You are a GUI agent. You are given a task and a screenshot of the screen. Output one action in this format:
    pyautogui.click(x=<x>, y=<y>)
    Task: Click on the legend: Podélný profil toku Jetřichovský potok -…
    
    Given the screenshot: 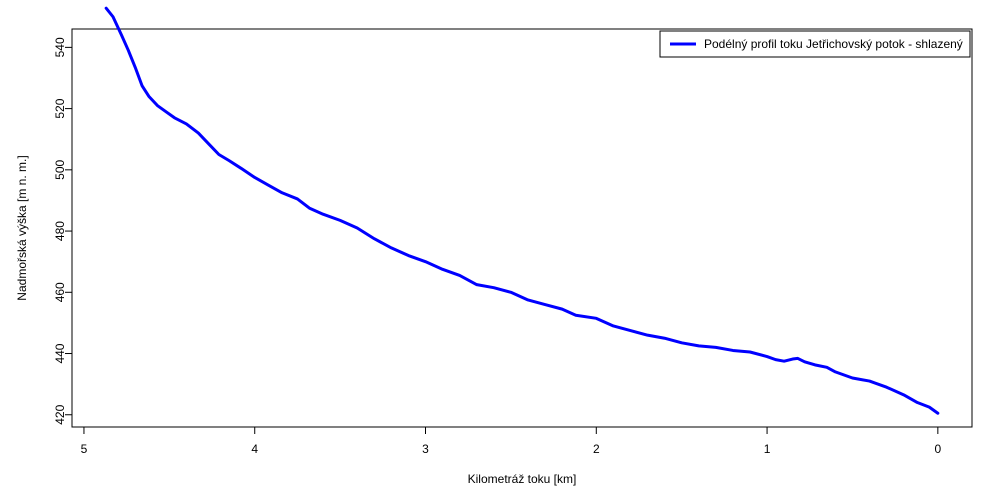 What is the action you would take?
    pyautogui.click(x=815, y=44)
    